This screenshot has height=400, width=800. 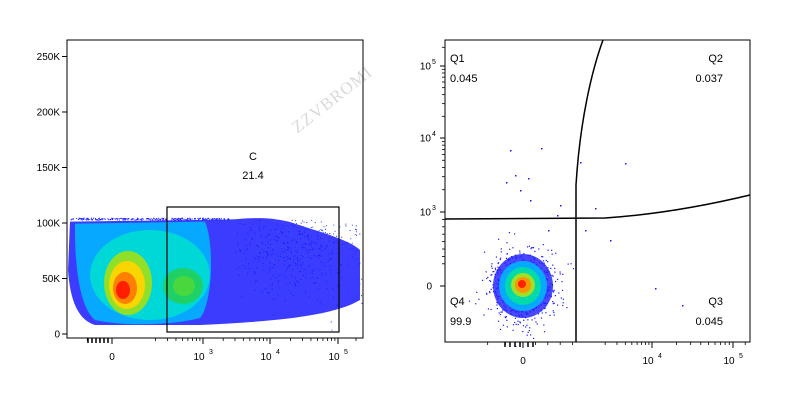 I want to click on left-population-2-core, so click(x=184, y=286).